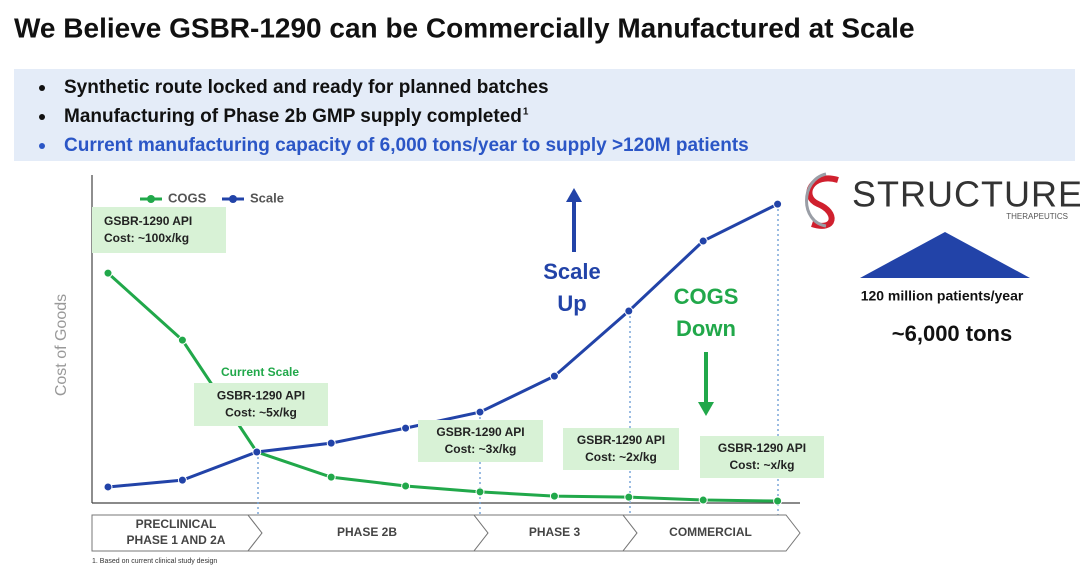 The image size is (1080, 566). What do you see at coordinates (176, 524) in the screenshot?
I see `phase-label: PRECLINICAL` at bounding box center [176, 524].